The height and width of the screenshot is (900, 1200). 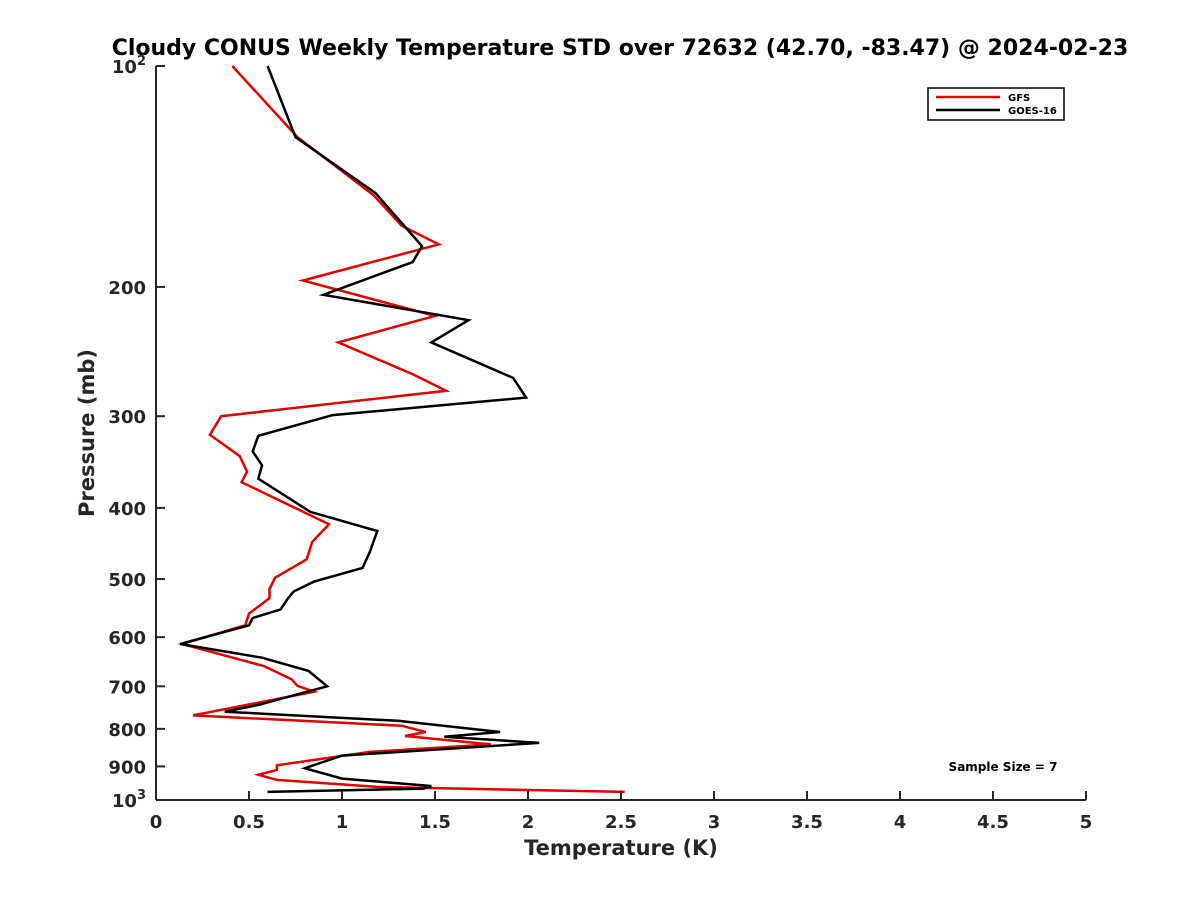 What do you see at coordinates (127, 638) in the screenshot?
I see `y-tick-label: 600` at bounding box center [127, 638].